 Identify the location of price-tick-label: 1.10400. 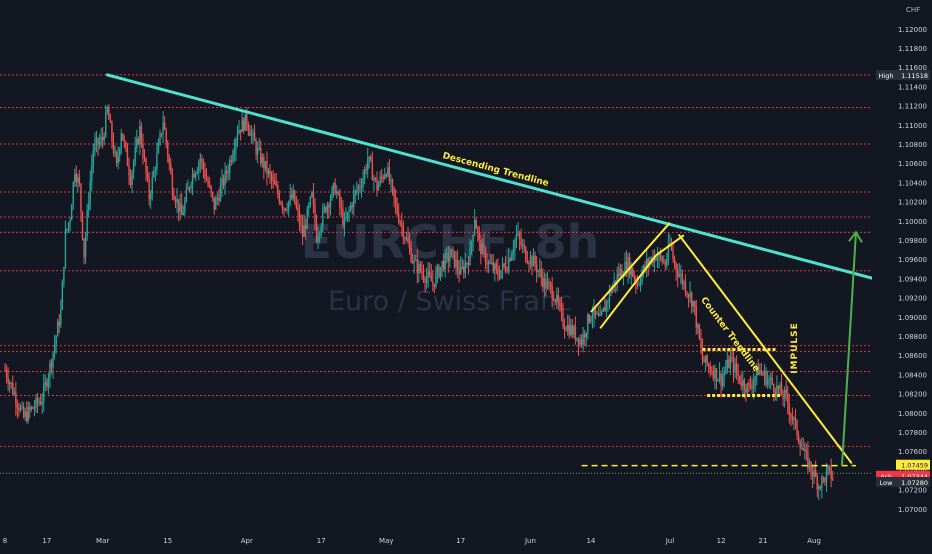
(912, 183).